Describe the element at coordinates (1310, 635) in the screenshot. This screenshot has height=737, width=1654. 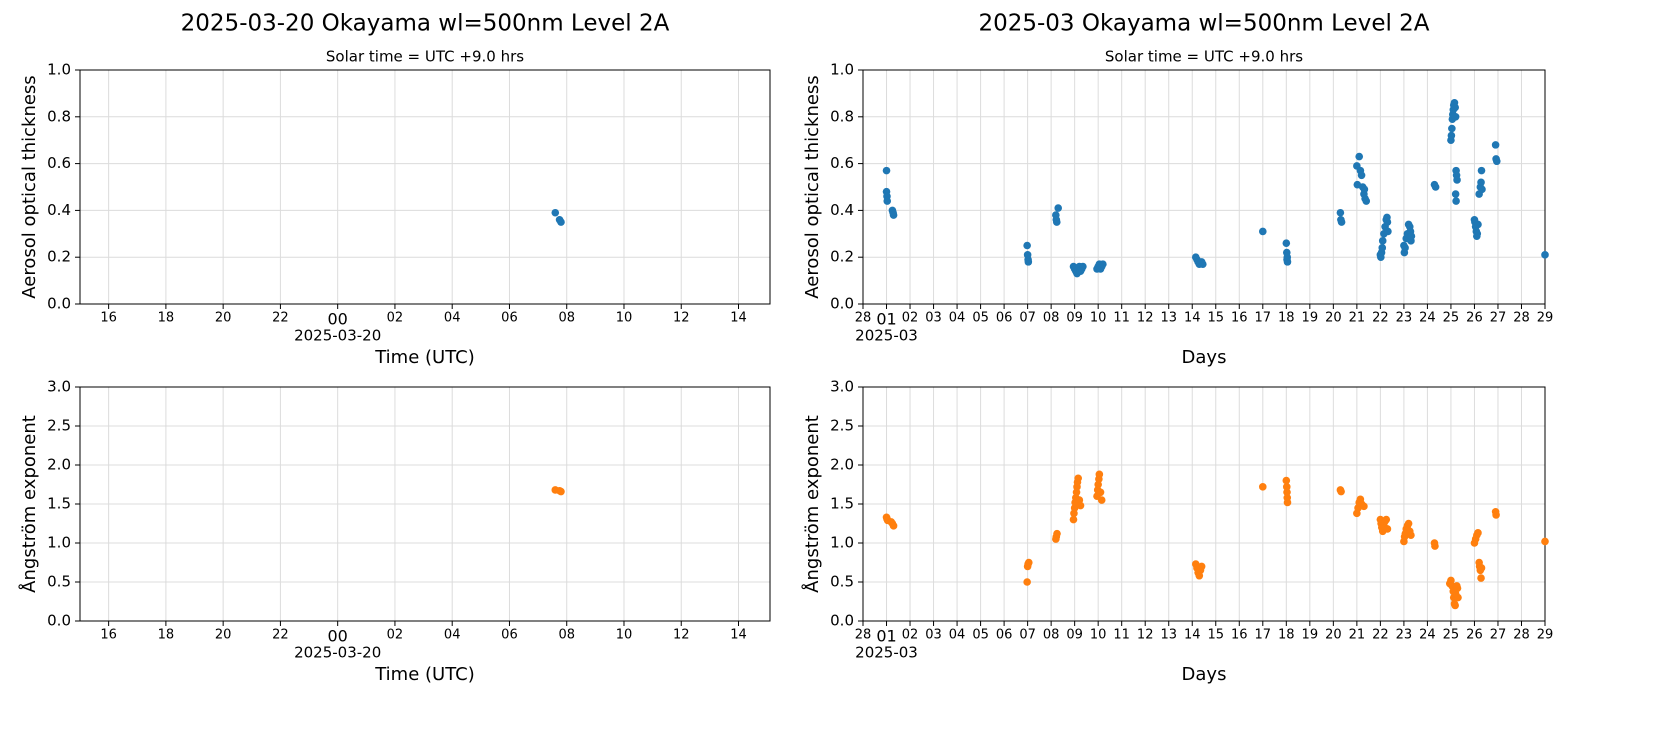
I see `x-tick-label: 19` at that location.